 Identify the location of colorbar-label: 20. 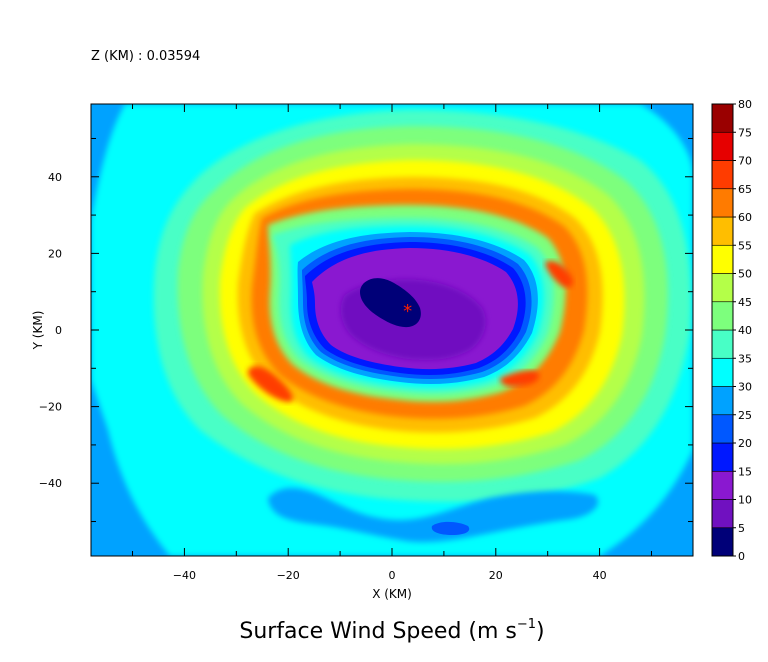
(745, 443).